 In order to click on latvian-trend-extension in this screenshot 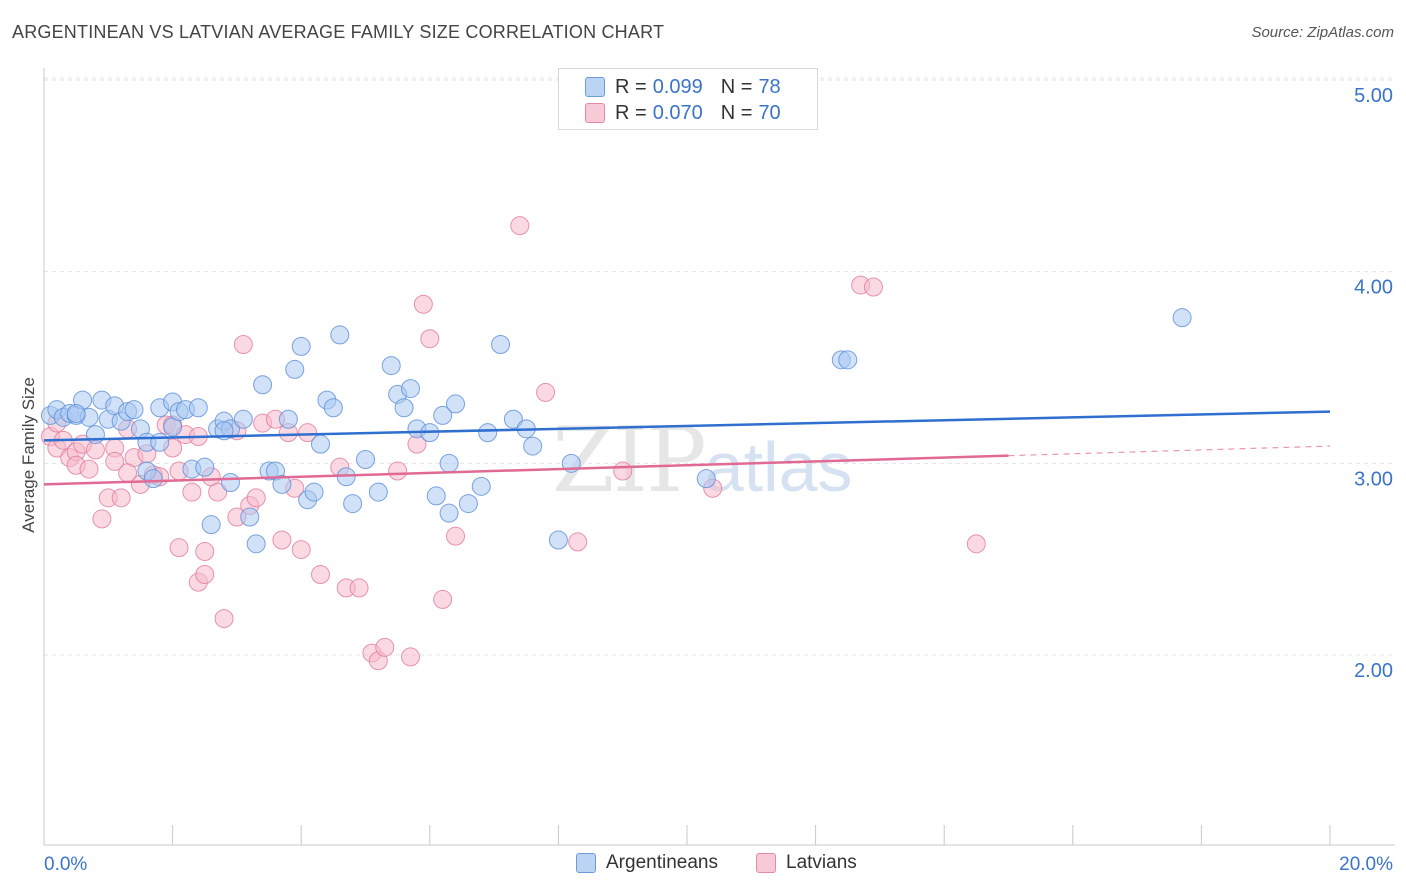, I will do `click(1169, 451)`.